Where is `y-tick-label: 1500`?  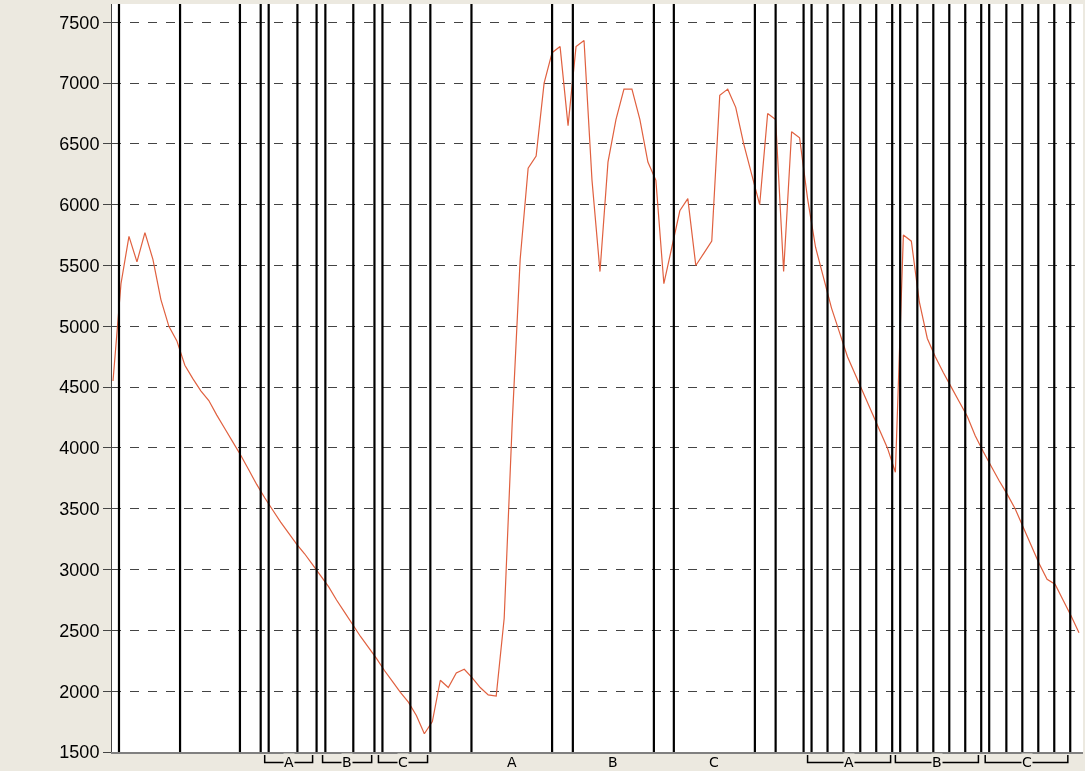
y-tick-label: 1500 is located at coordinates (79, 752).